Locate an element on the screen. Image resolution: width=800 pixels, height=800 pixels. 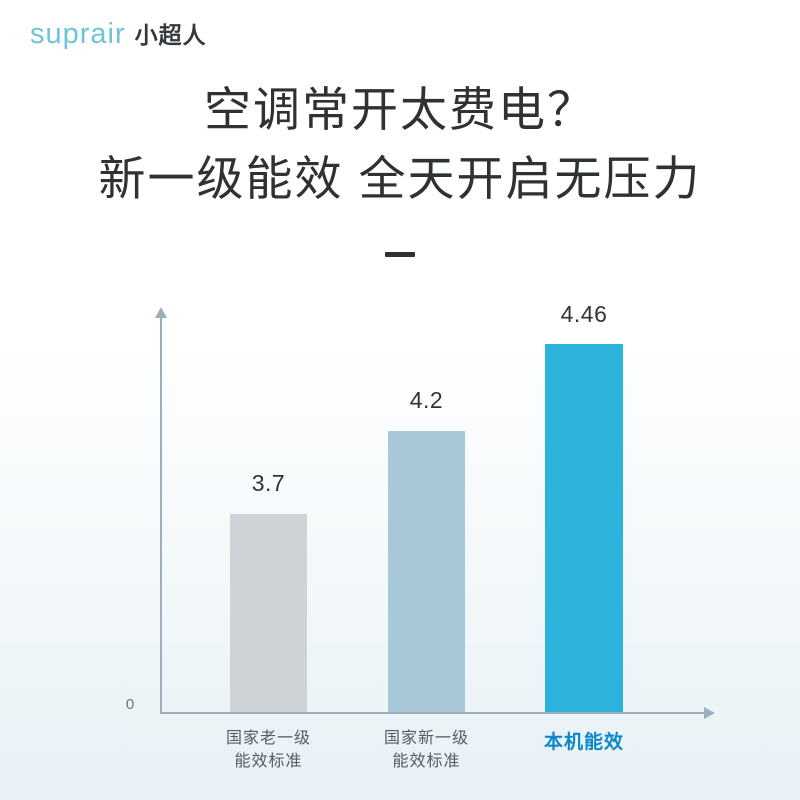
bar-value-label-this-unit: 4.46 is located at coordinates (584, 314).